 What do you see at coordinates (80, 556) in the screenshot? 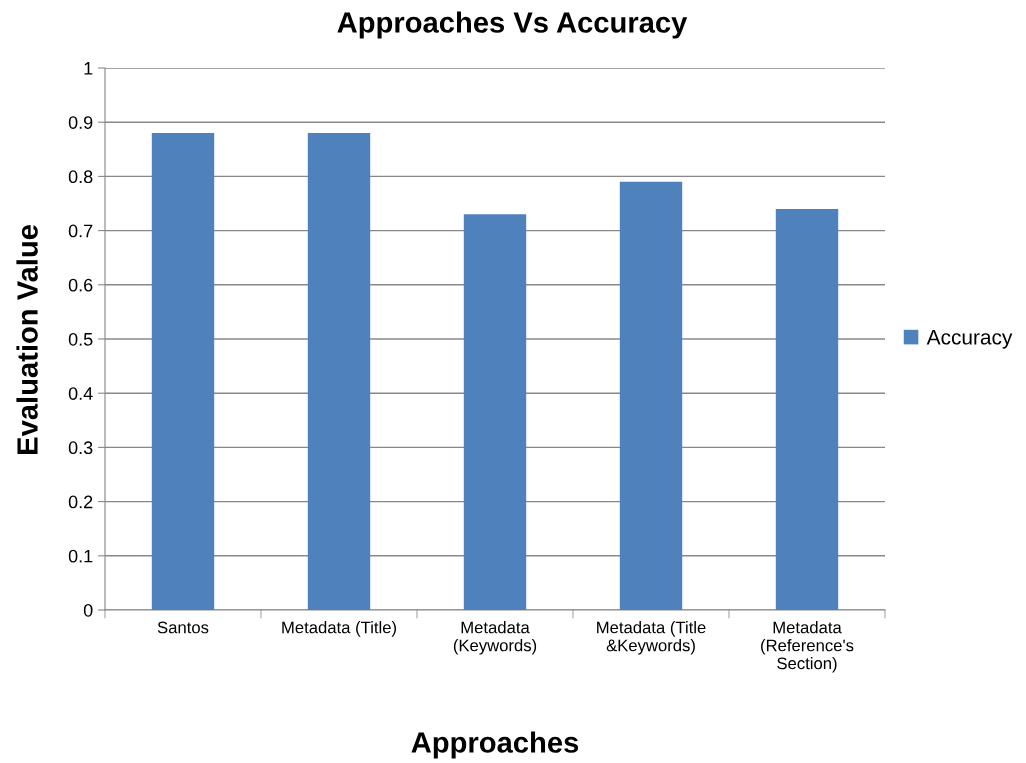
I see `y-tick-label: 0.1` at bounding box center [80, 556].